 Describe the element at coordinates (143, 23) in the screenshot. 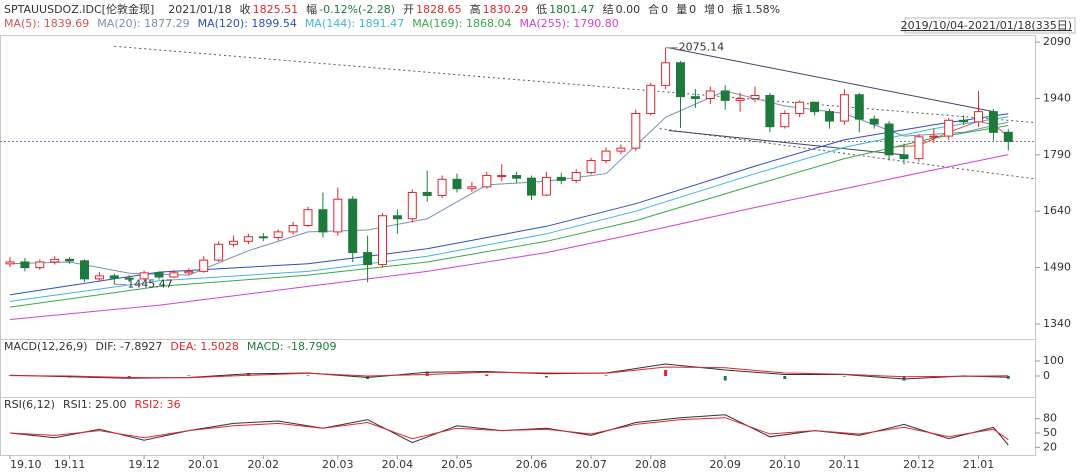

I see `legend-entry: MA(20): 1877.29` at that location.